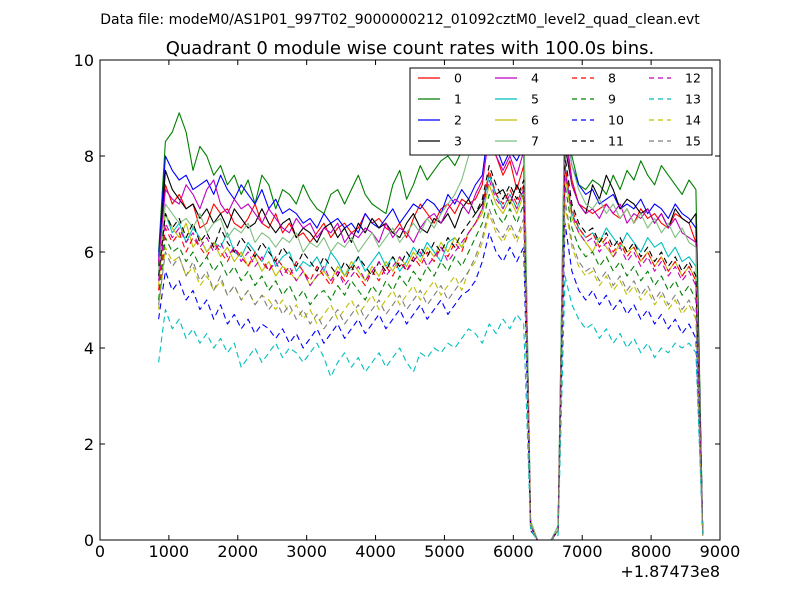  Describe the element at coordinates (375, 551) in the screenshot. I see `x-tick-label: 4000` at that location.